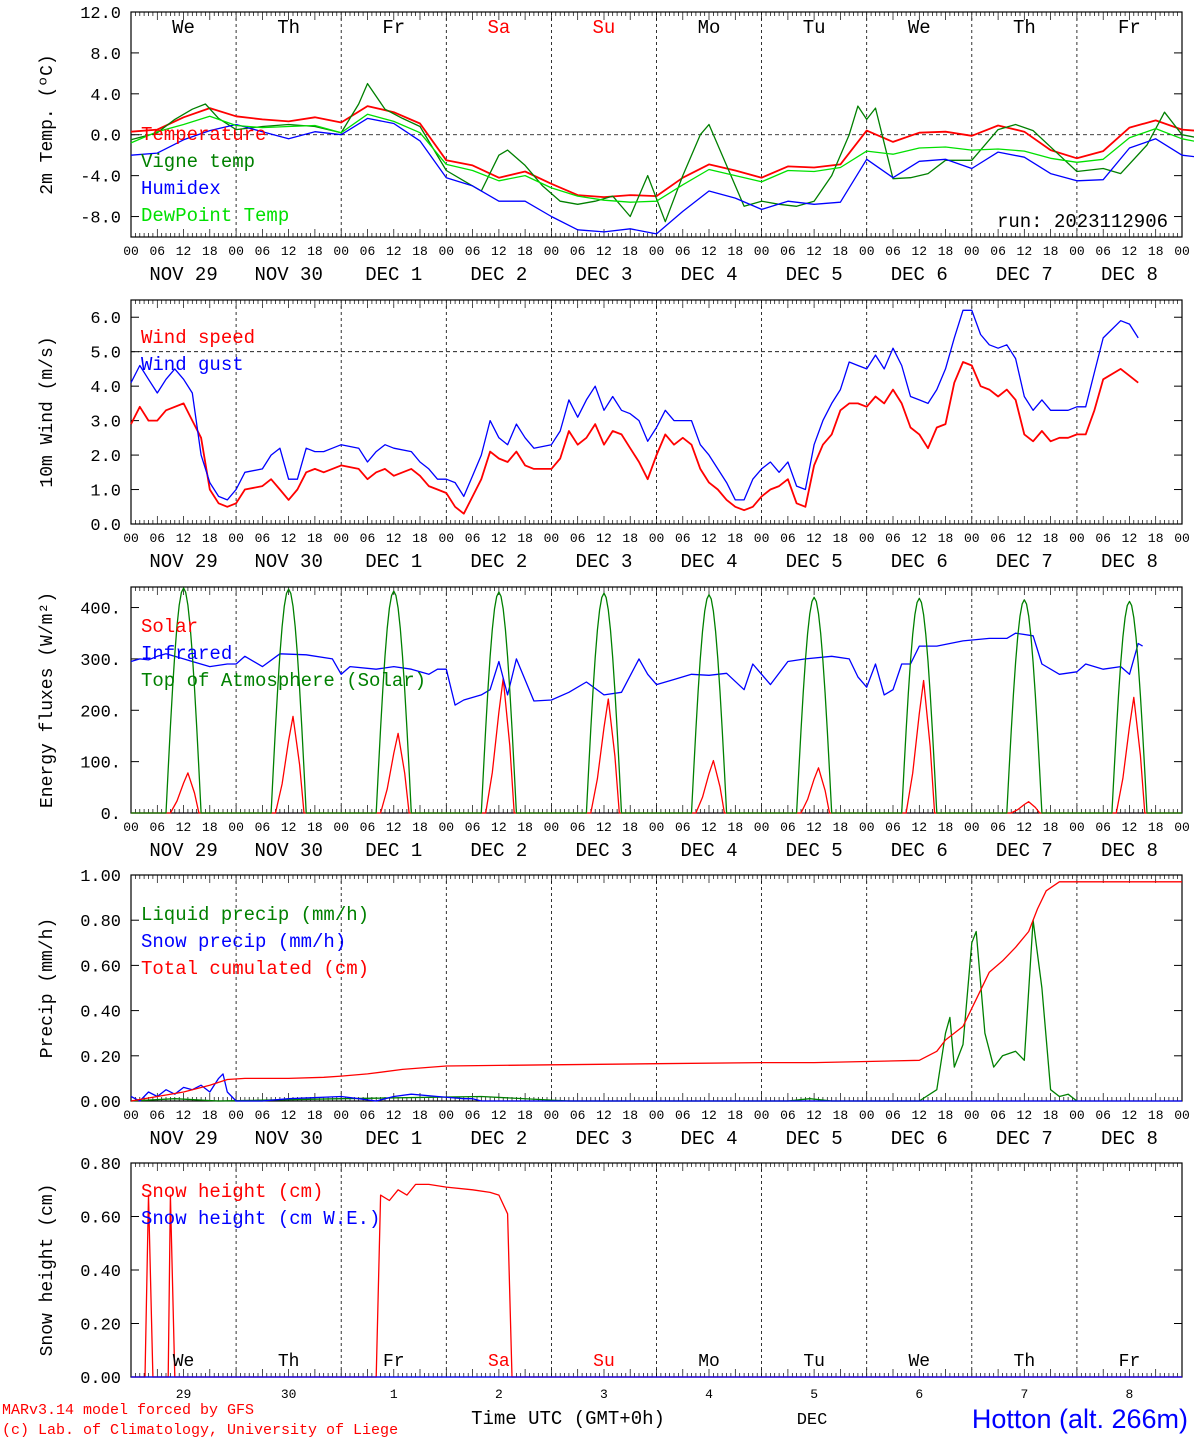 The image size is (1194, 1440). I want to click on date-label: DEC 7, so click(1024, 851).